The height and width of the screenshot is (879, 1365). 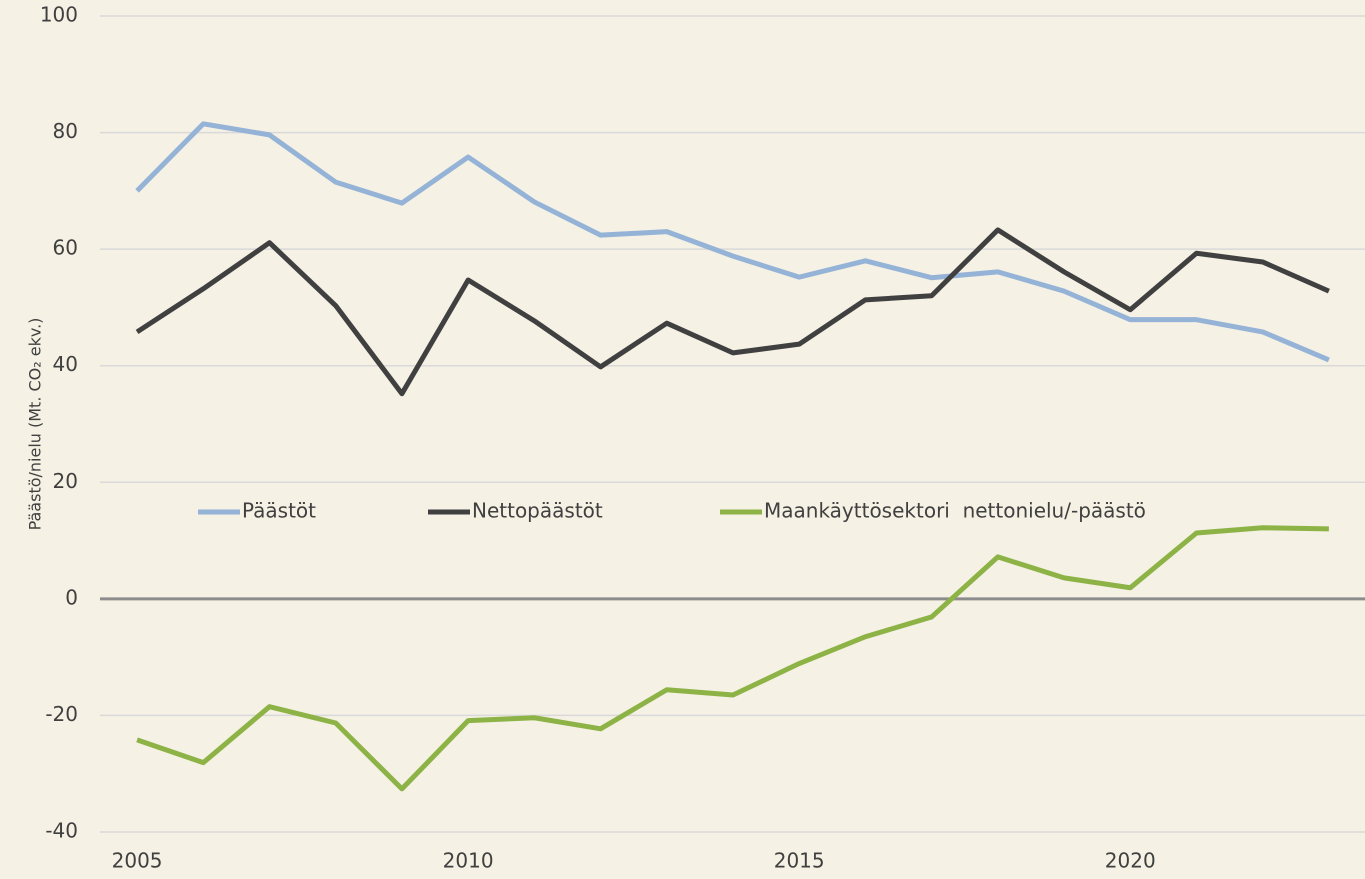 I want to click on y-tick-label: 0, so click(x=71, y=597).